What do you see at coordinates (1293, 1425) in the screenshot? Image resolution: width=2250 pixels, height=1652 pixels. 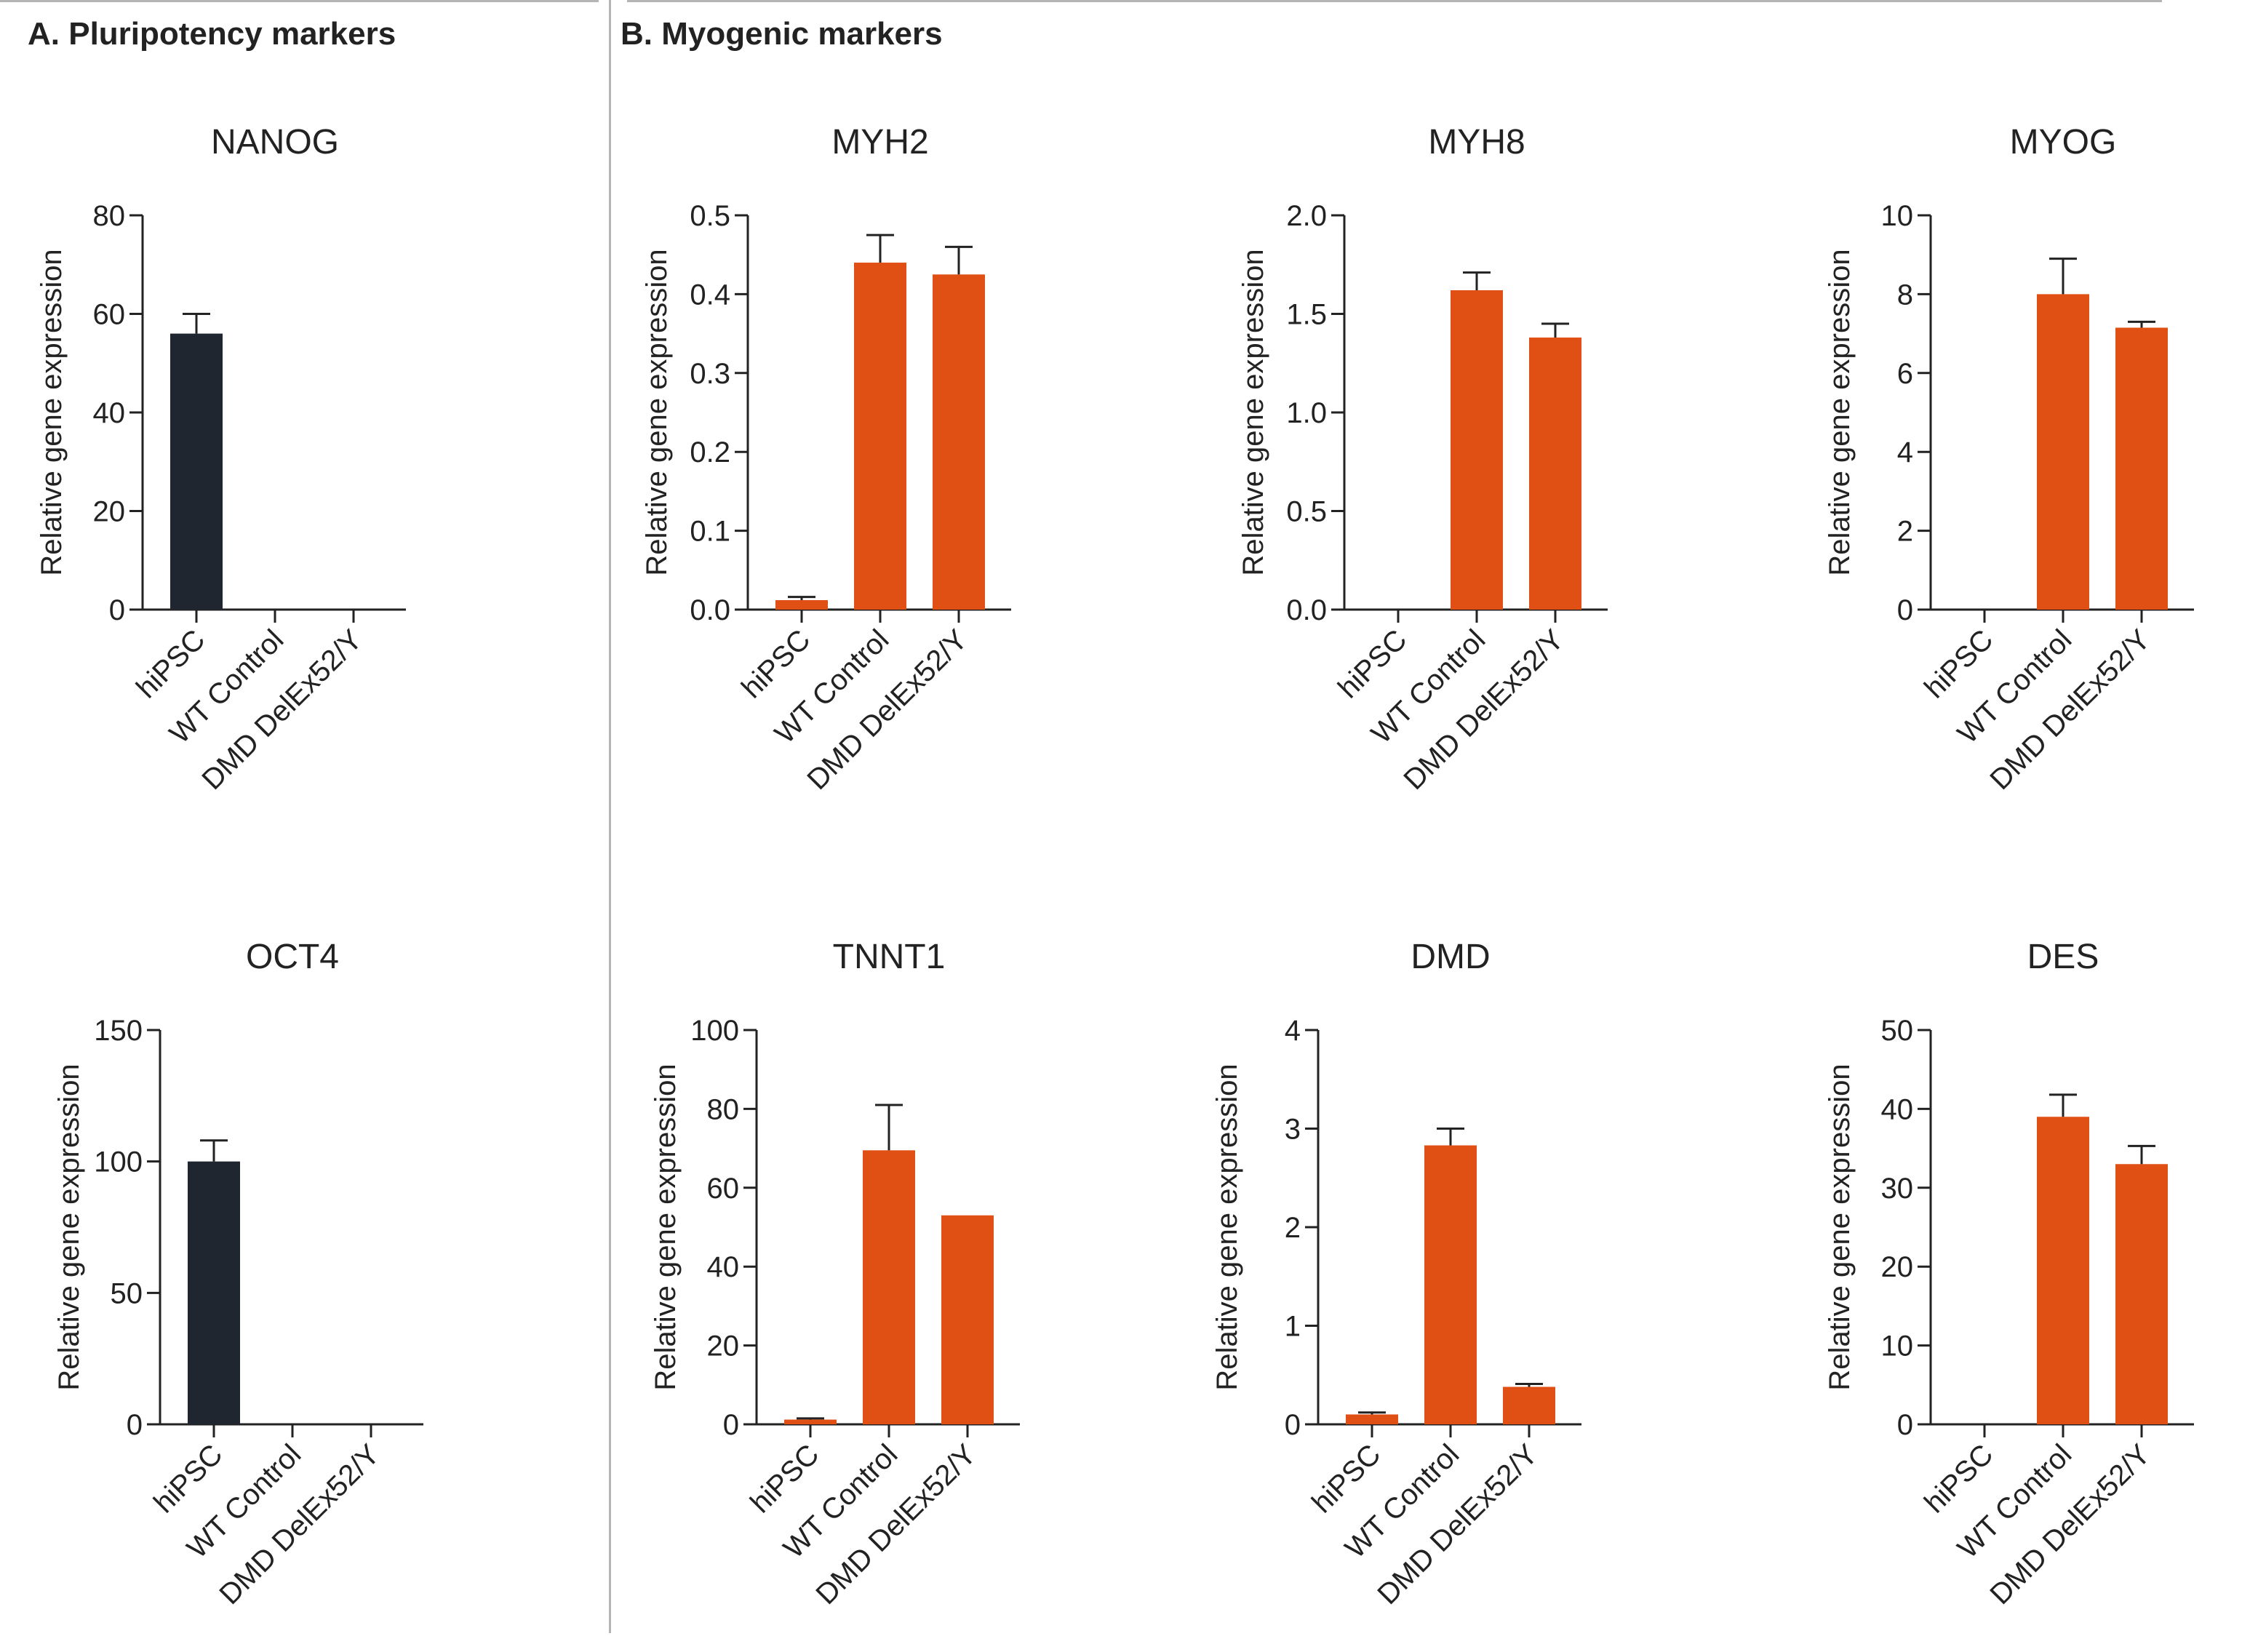 I see `dmd-y-tick-label: 0` at bounding box center [1293, 1425].